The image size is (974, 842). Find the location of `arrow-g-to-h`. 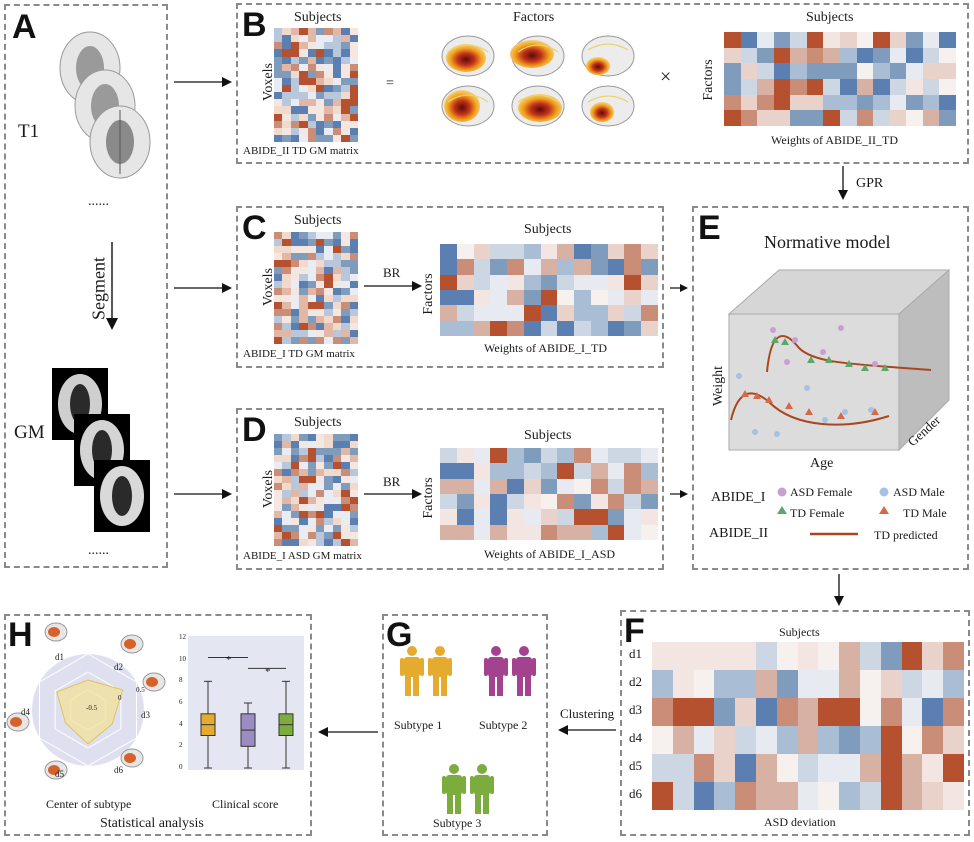

arrow-g-to-h is located at coordinates (348, 732).